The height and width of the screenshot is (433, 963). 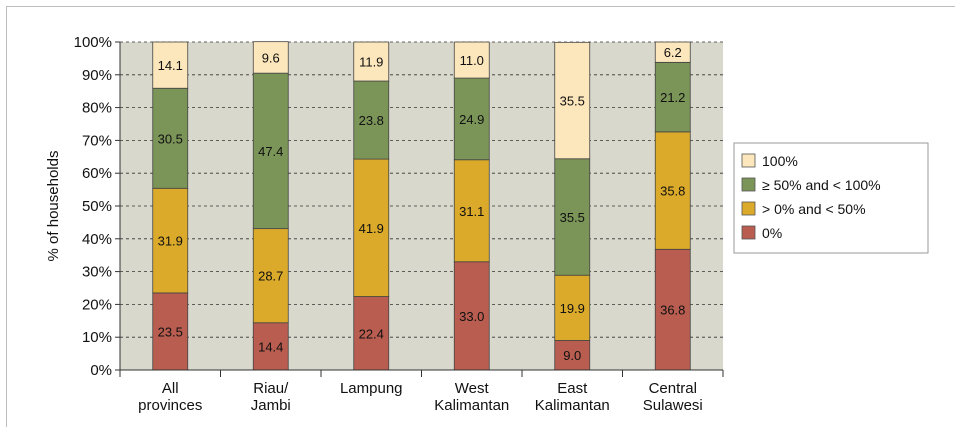 I want to click on data-label: 47.4, so click(x=270, y=151).